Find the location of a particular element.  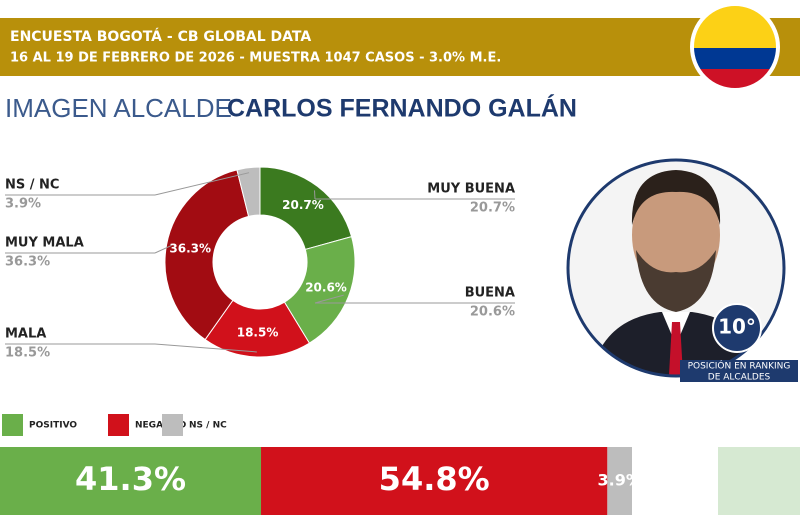

legend-label: POSITIVO is located at coordinates (53, 426).